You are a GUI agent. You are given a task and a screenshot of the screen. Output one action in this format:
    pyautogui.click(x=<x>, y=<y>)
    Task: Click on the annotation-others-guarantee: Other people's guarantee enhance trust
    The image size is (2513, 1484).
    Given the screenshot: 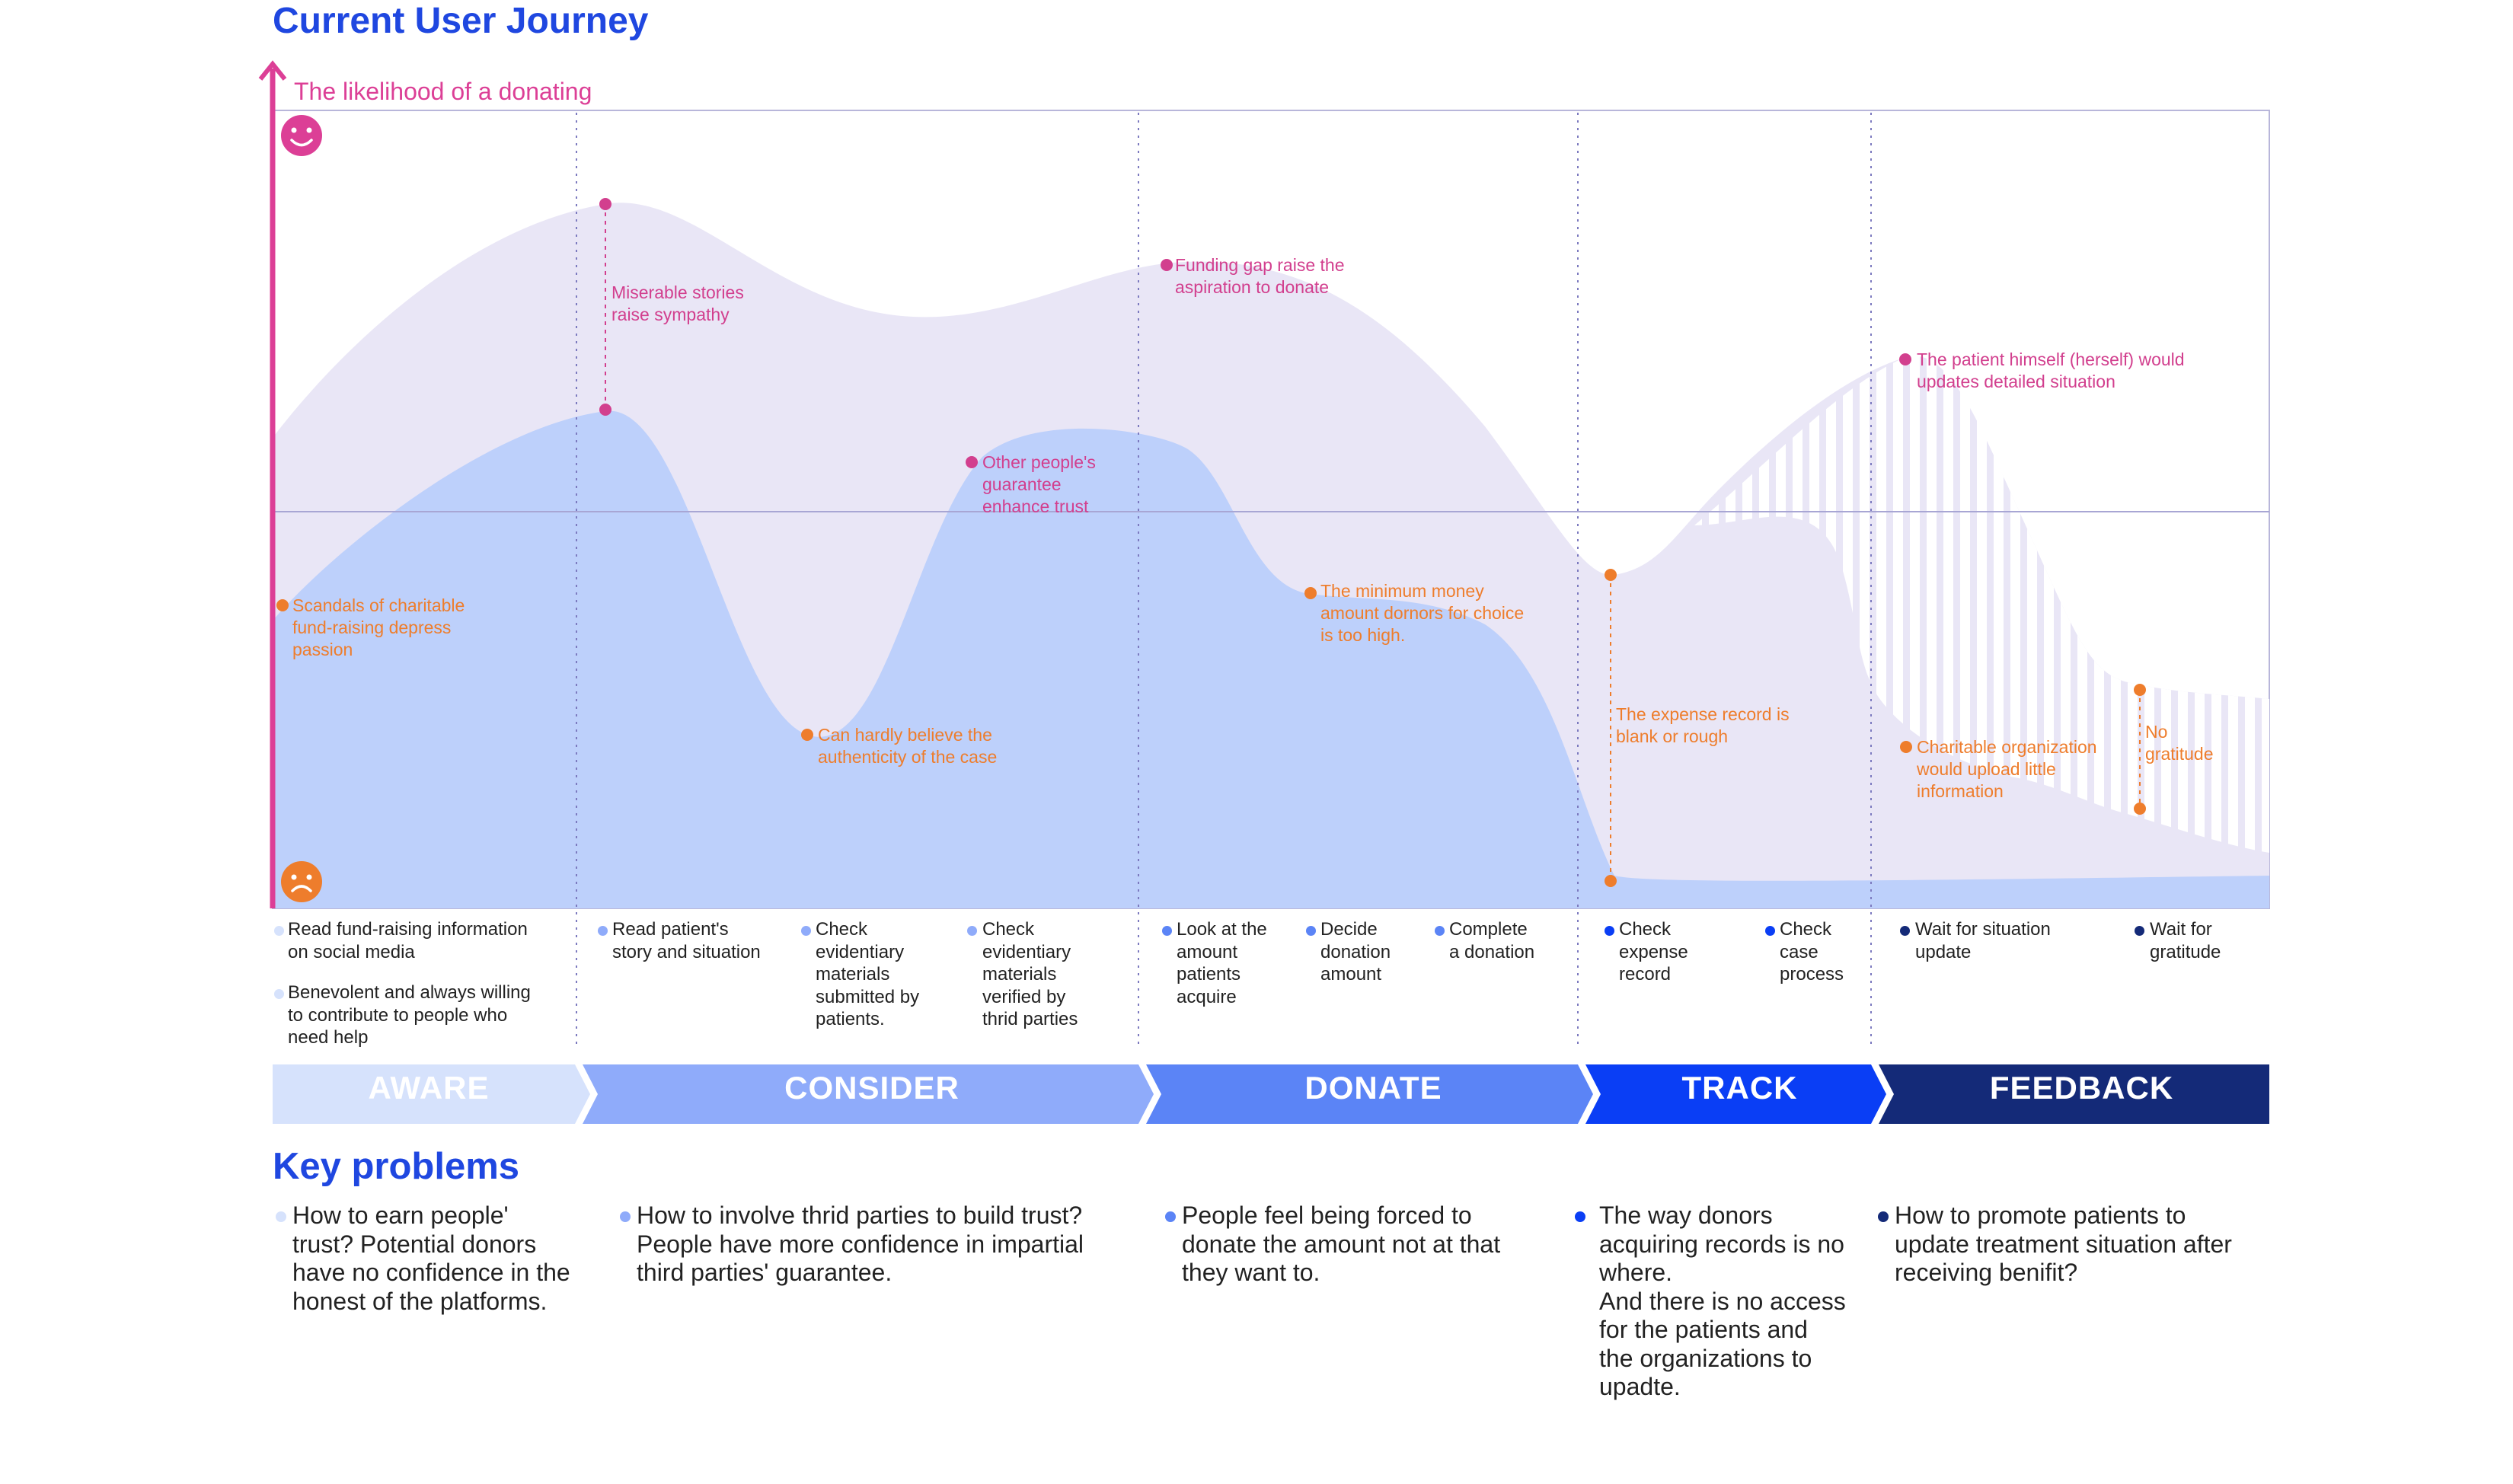 What is the action you would take?
    pyautogui.click(x=1039, y=484)
    